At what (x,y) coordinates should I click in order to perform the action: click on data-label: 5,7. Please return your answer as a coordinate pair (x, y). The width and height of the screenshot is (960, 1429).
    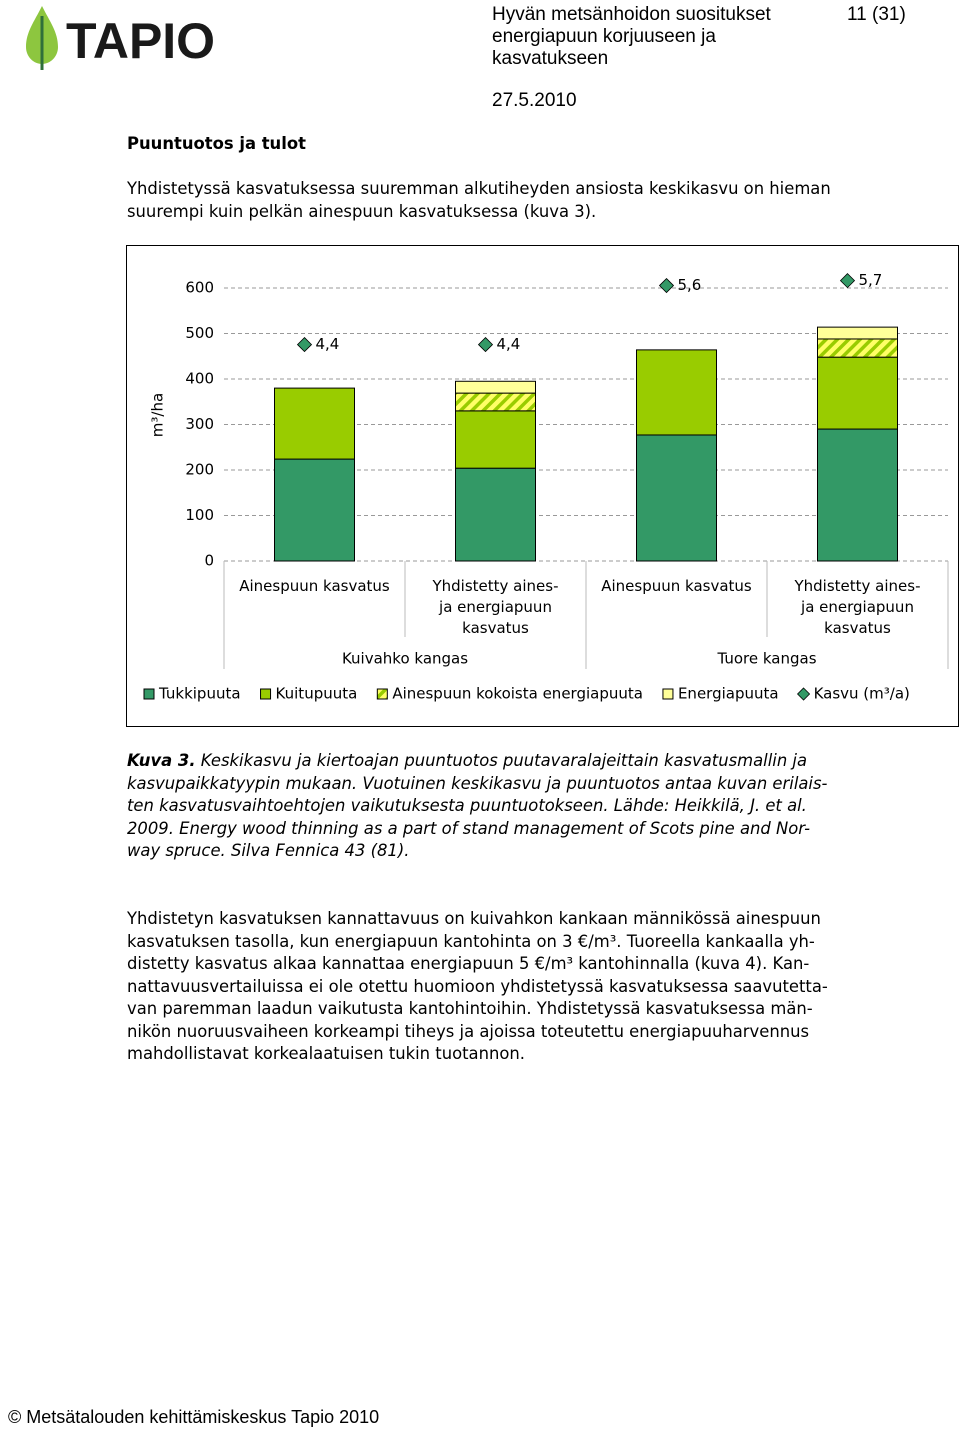
    Looking at the image, I should click on (871, 280).